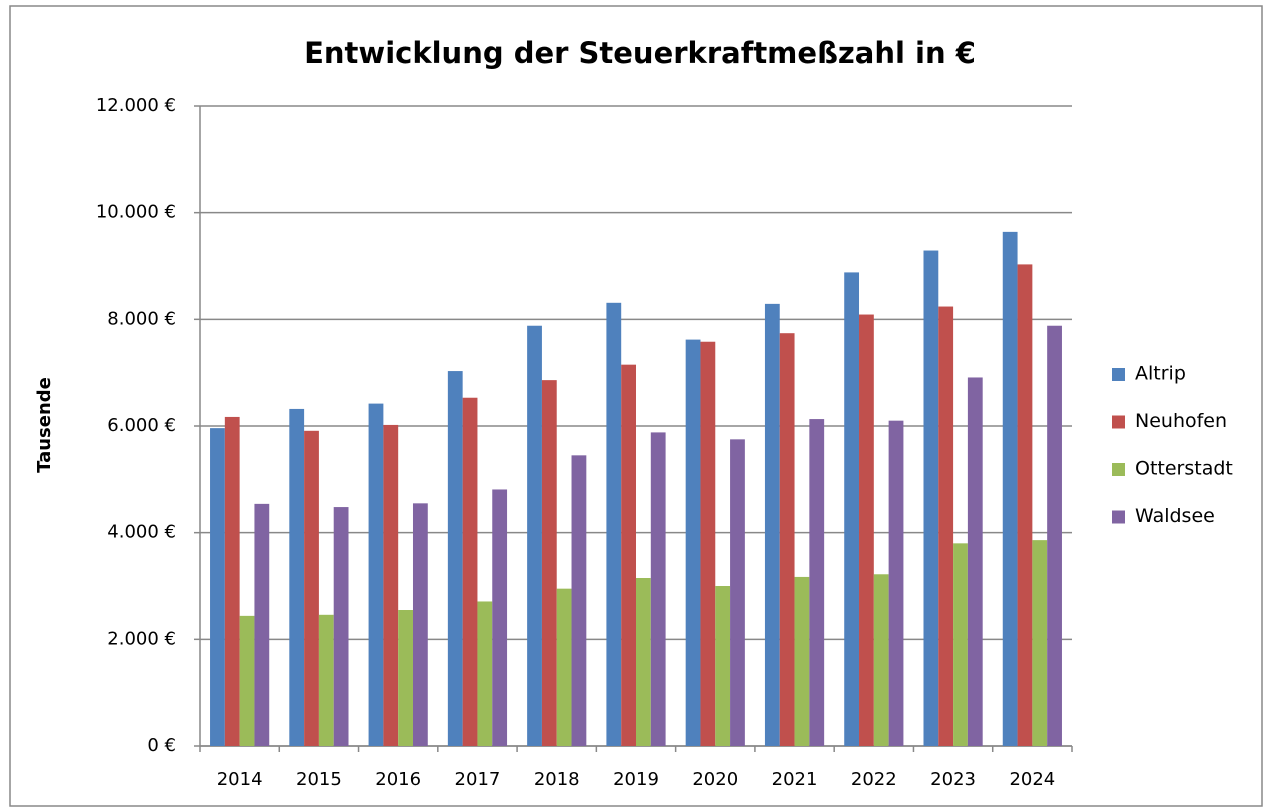  What do you see at coordinates (953, 779) in the screenshot?
I see `x-tick-label: 2023` at bounding box center [953, 779].